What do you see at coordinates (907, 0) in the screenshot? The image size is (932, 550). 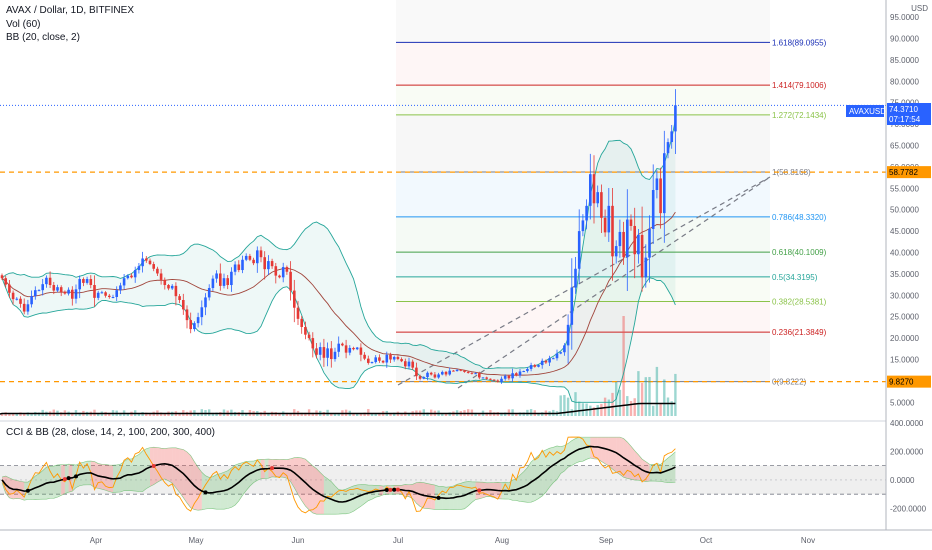 I see `price-tick-label: 100.0000` at bounding box center [907, 0].